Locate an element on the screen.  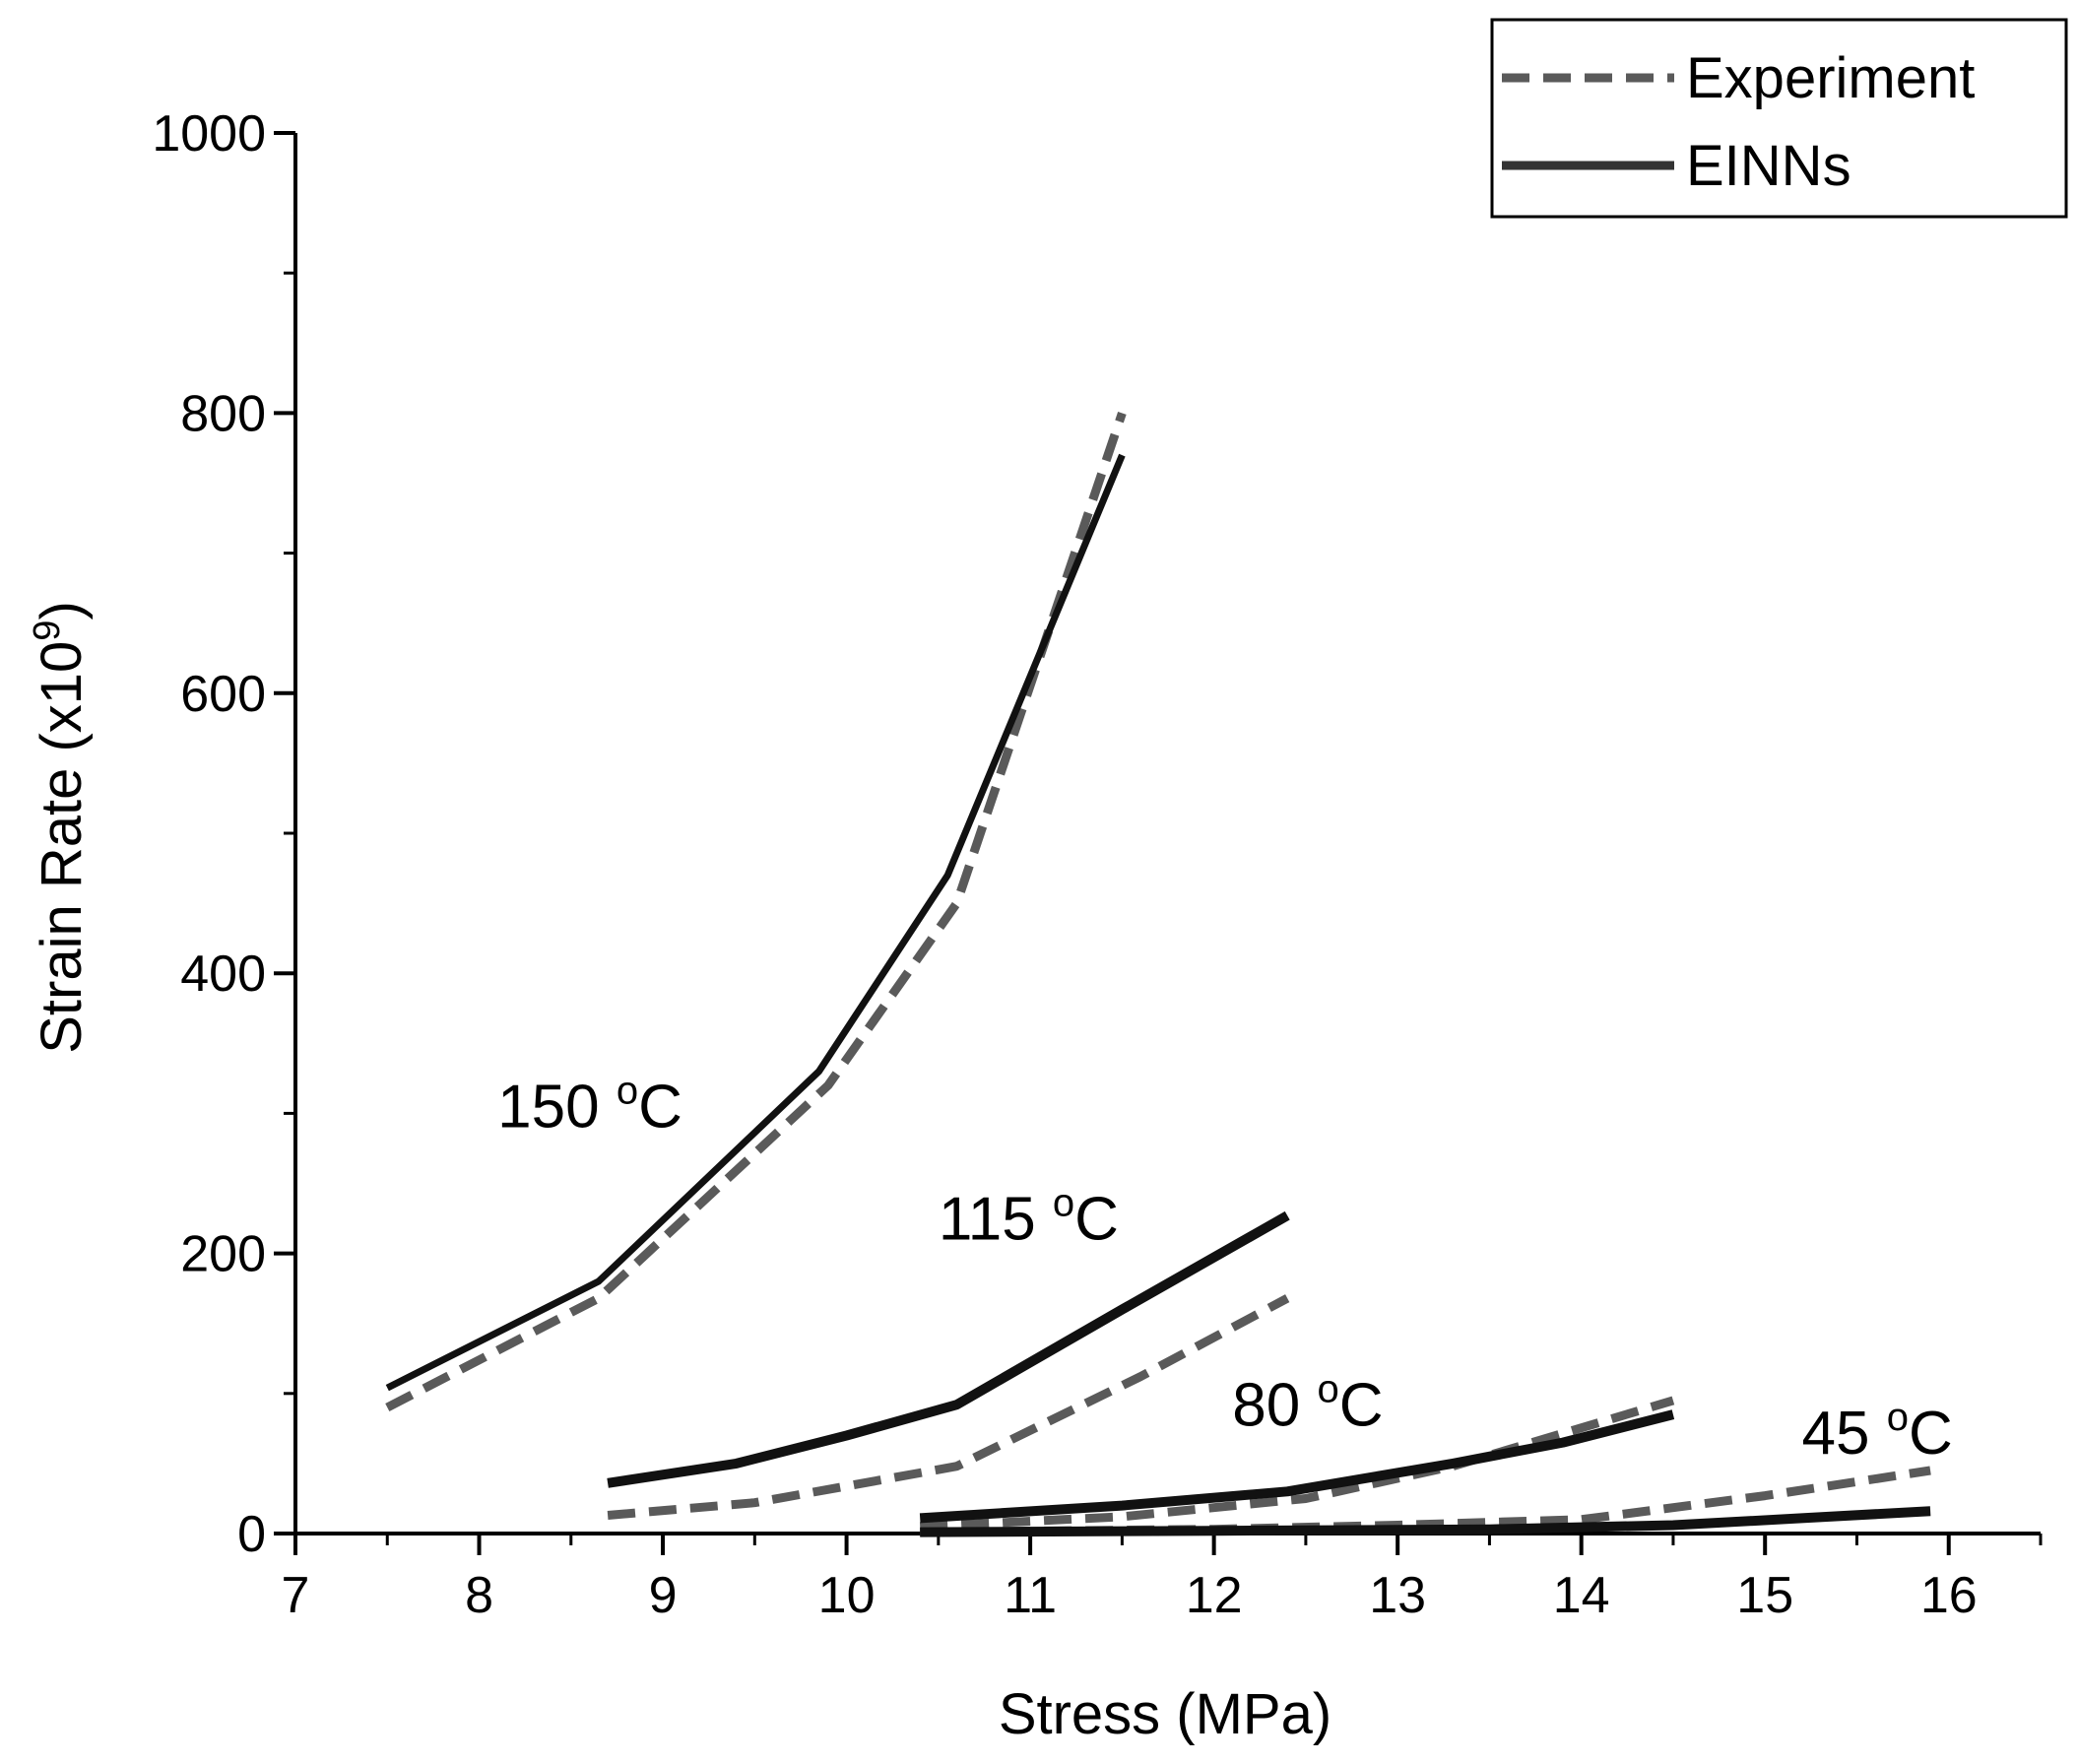
legend-box is located at coordinates (1779, 119).